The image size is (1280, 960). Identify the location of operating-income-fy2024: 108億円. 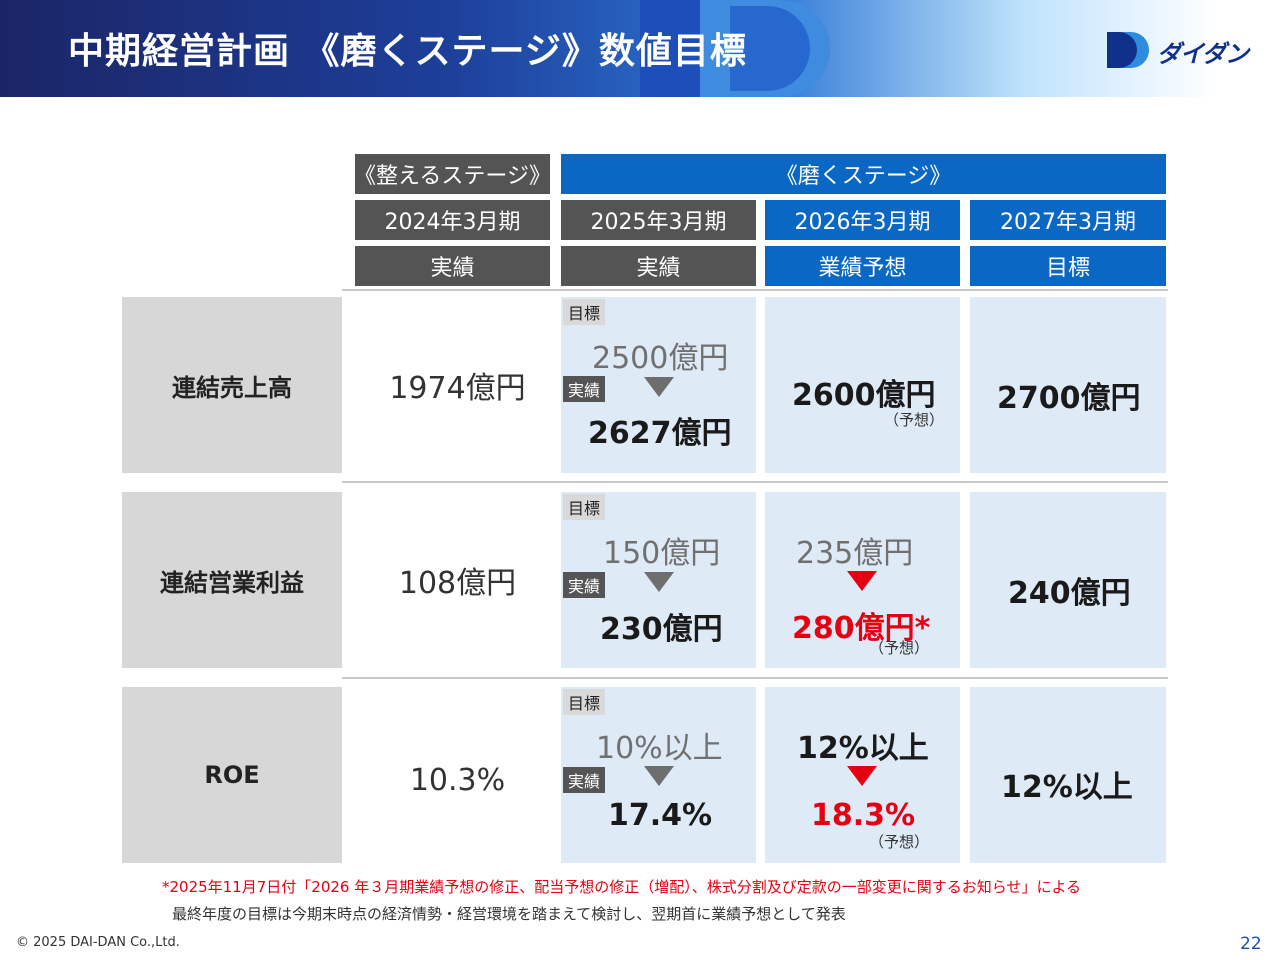
(457, 583).